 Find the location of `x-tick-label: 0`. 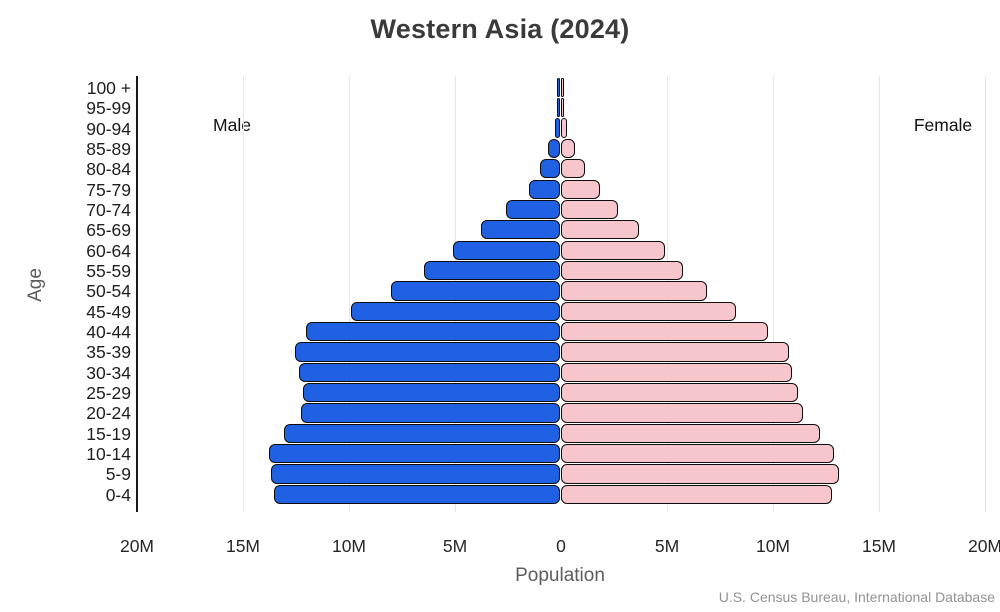

x-tick-label: 0 is located at coordinates (561, 546).